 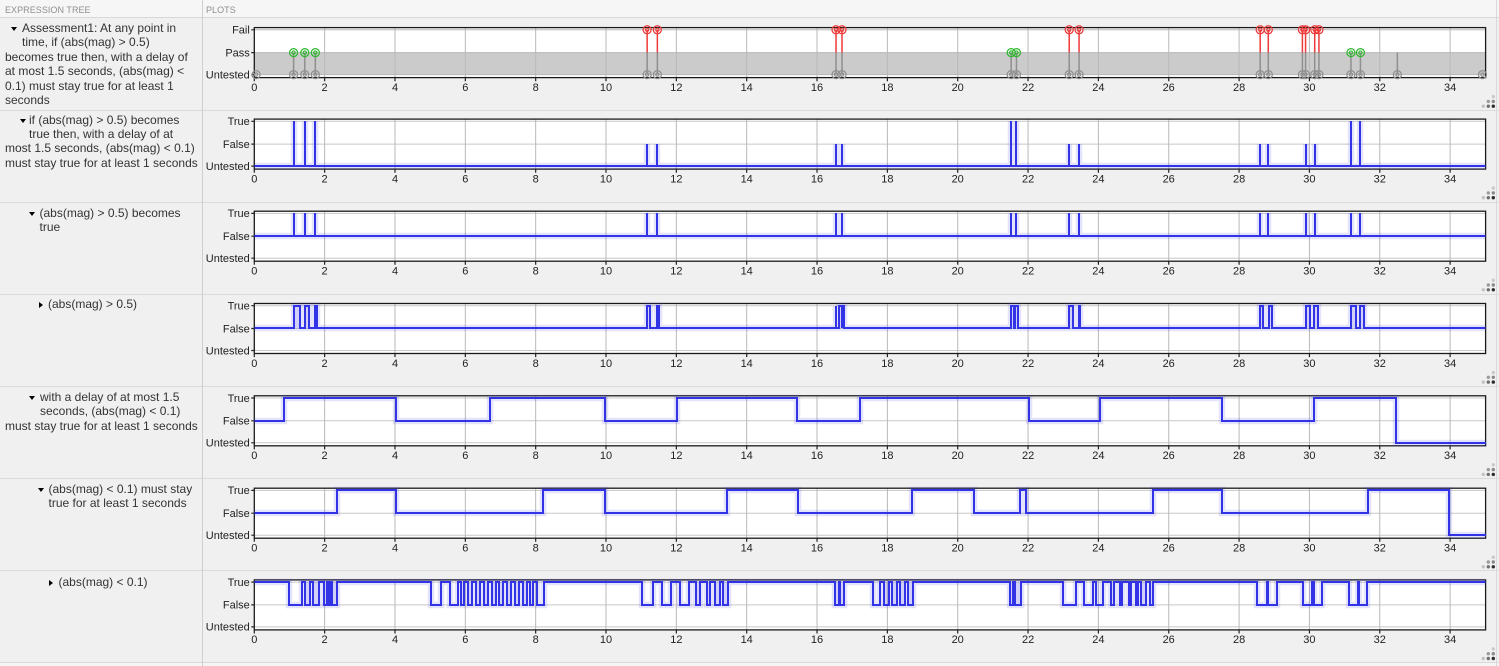 I want to click on svg-text: Pass, so click(x=237, y=53).